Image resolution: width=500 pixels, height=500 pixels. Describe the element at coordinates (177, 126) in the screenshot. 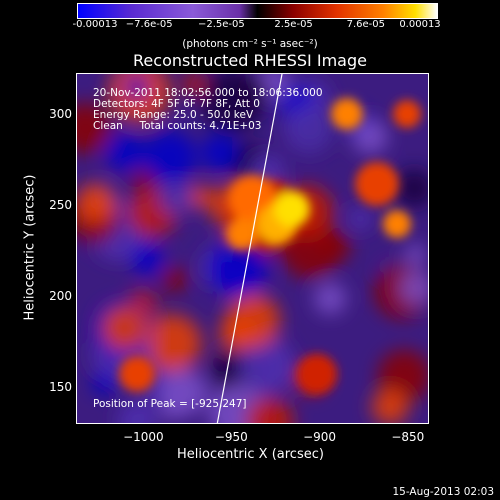

I see `annotation-counts: Clean Total counts: 4.71E+03` at that location.